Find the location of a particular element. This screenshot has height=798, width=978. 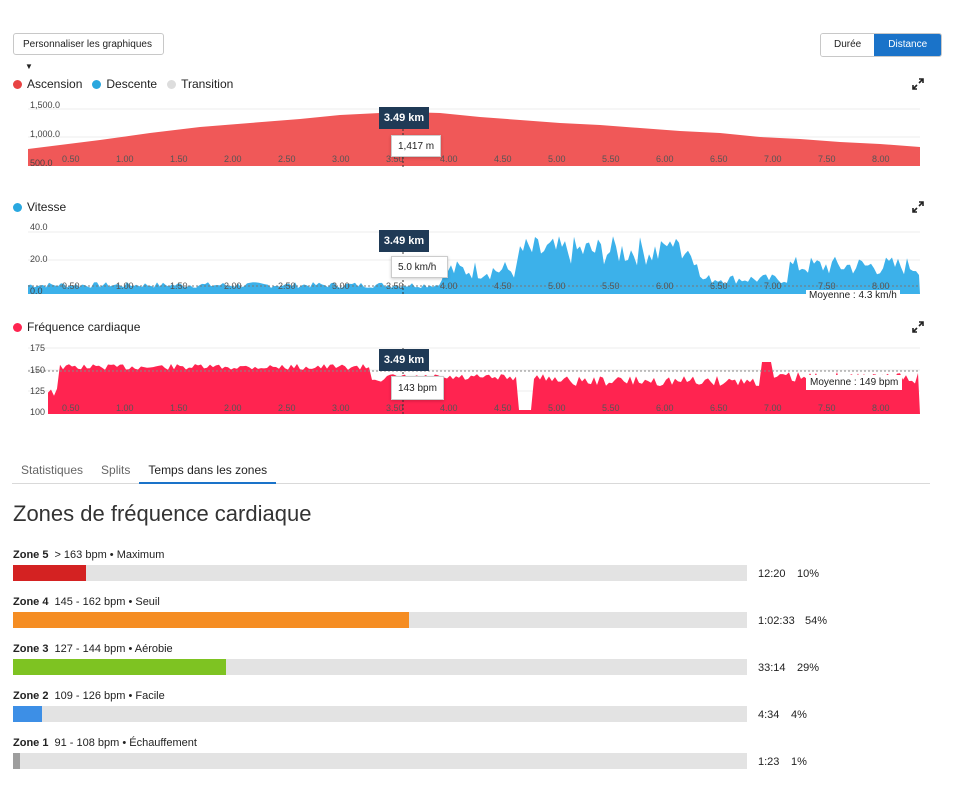

speed-cursor-label: 3.49 km is located at coordinates (404, 241).